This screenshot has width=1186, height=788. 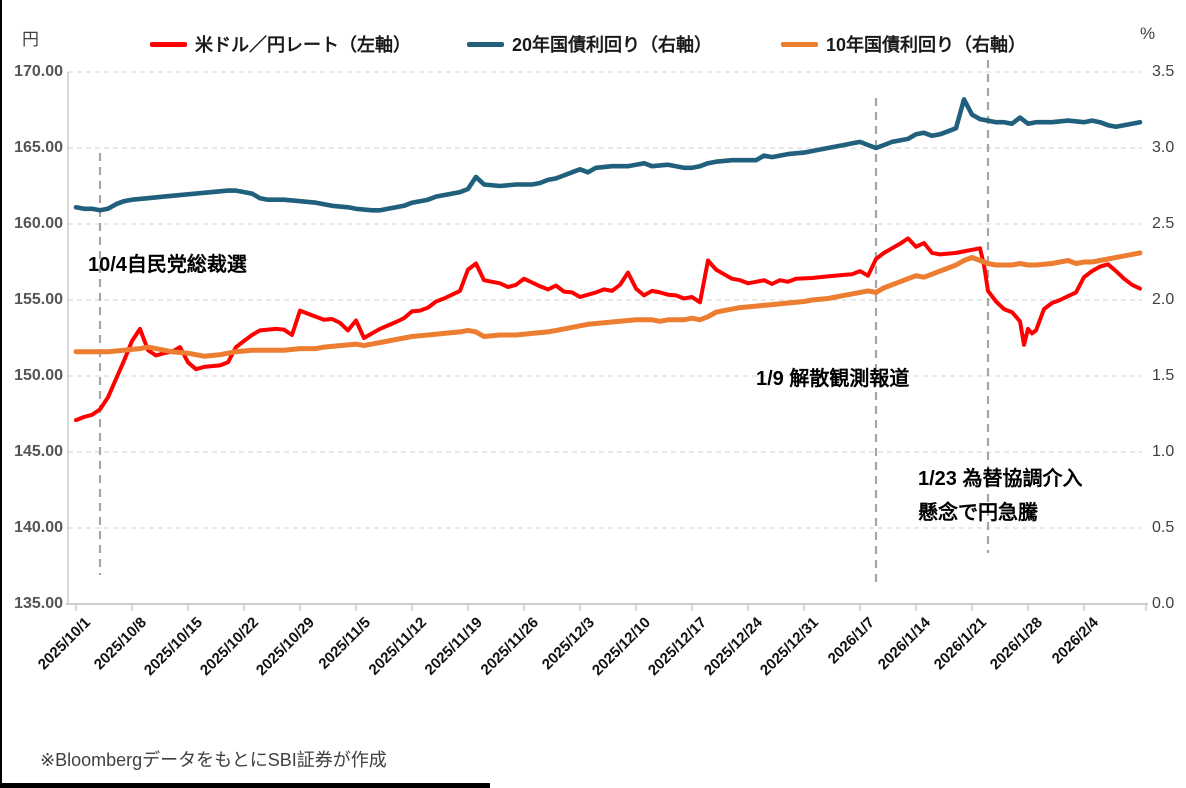 I want to click on image-left-border, so click(x=1, y=394).